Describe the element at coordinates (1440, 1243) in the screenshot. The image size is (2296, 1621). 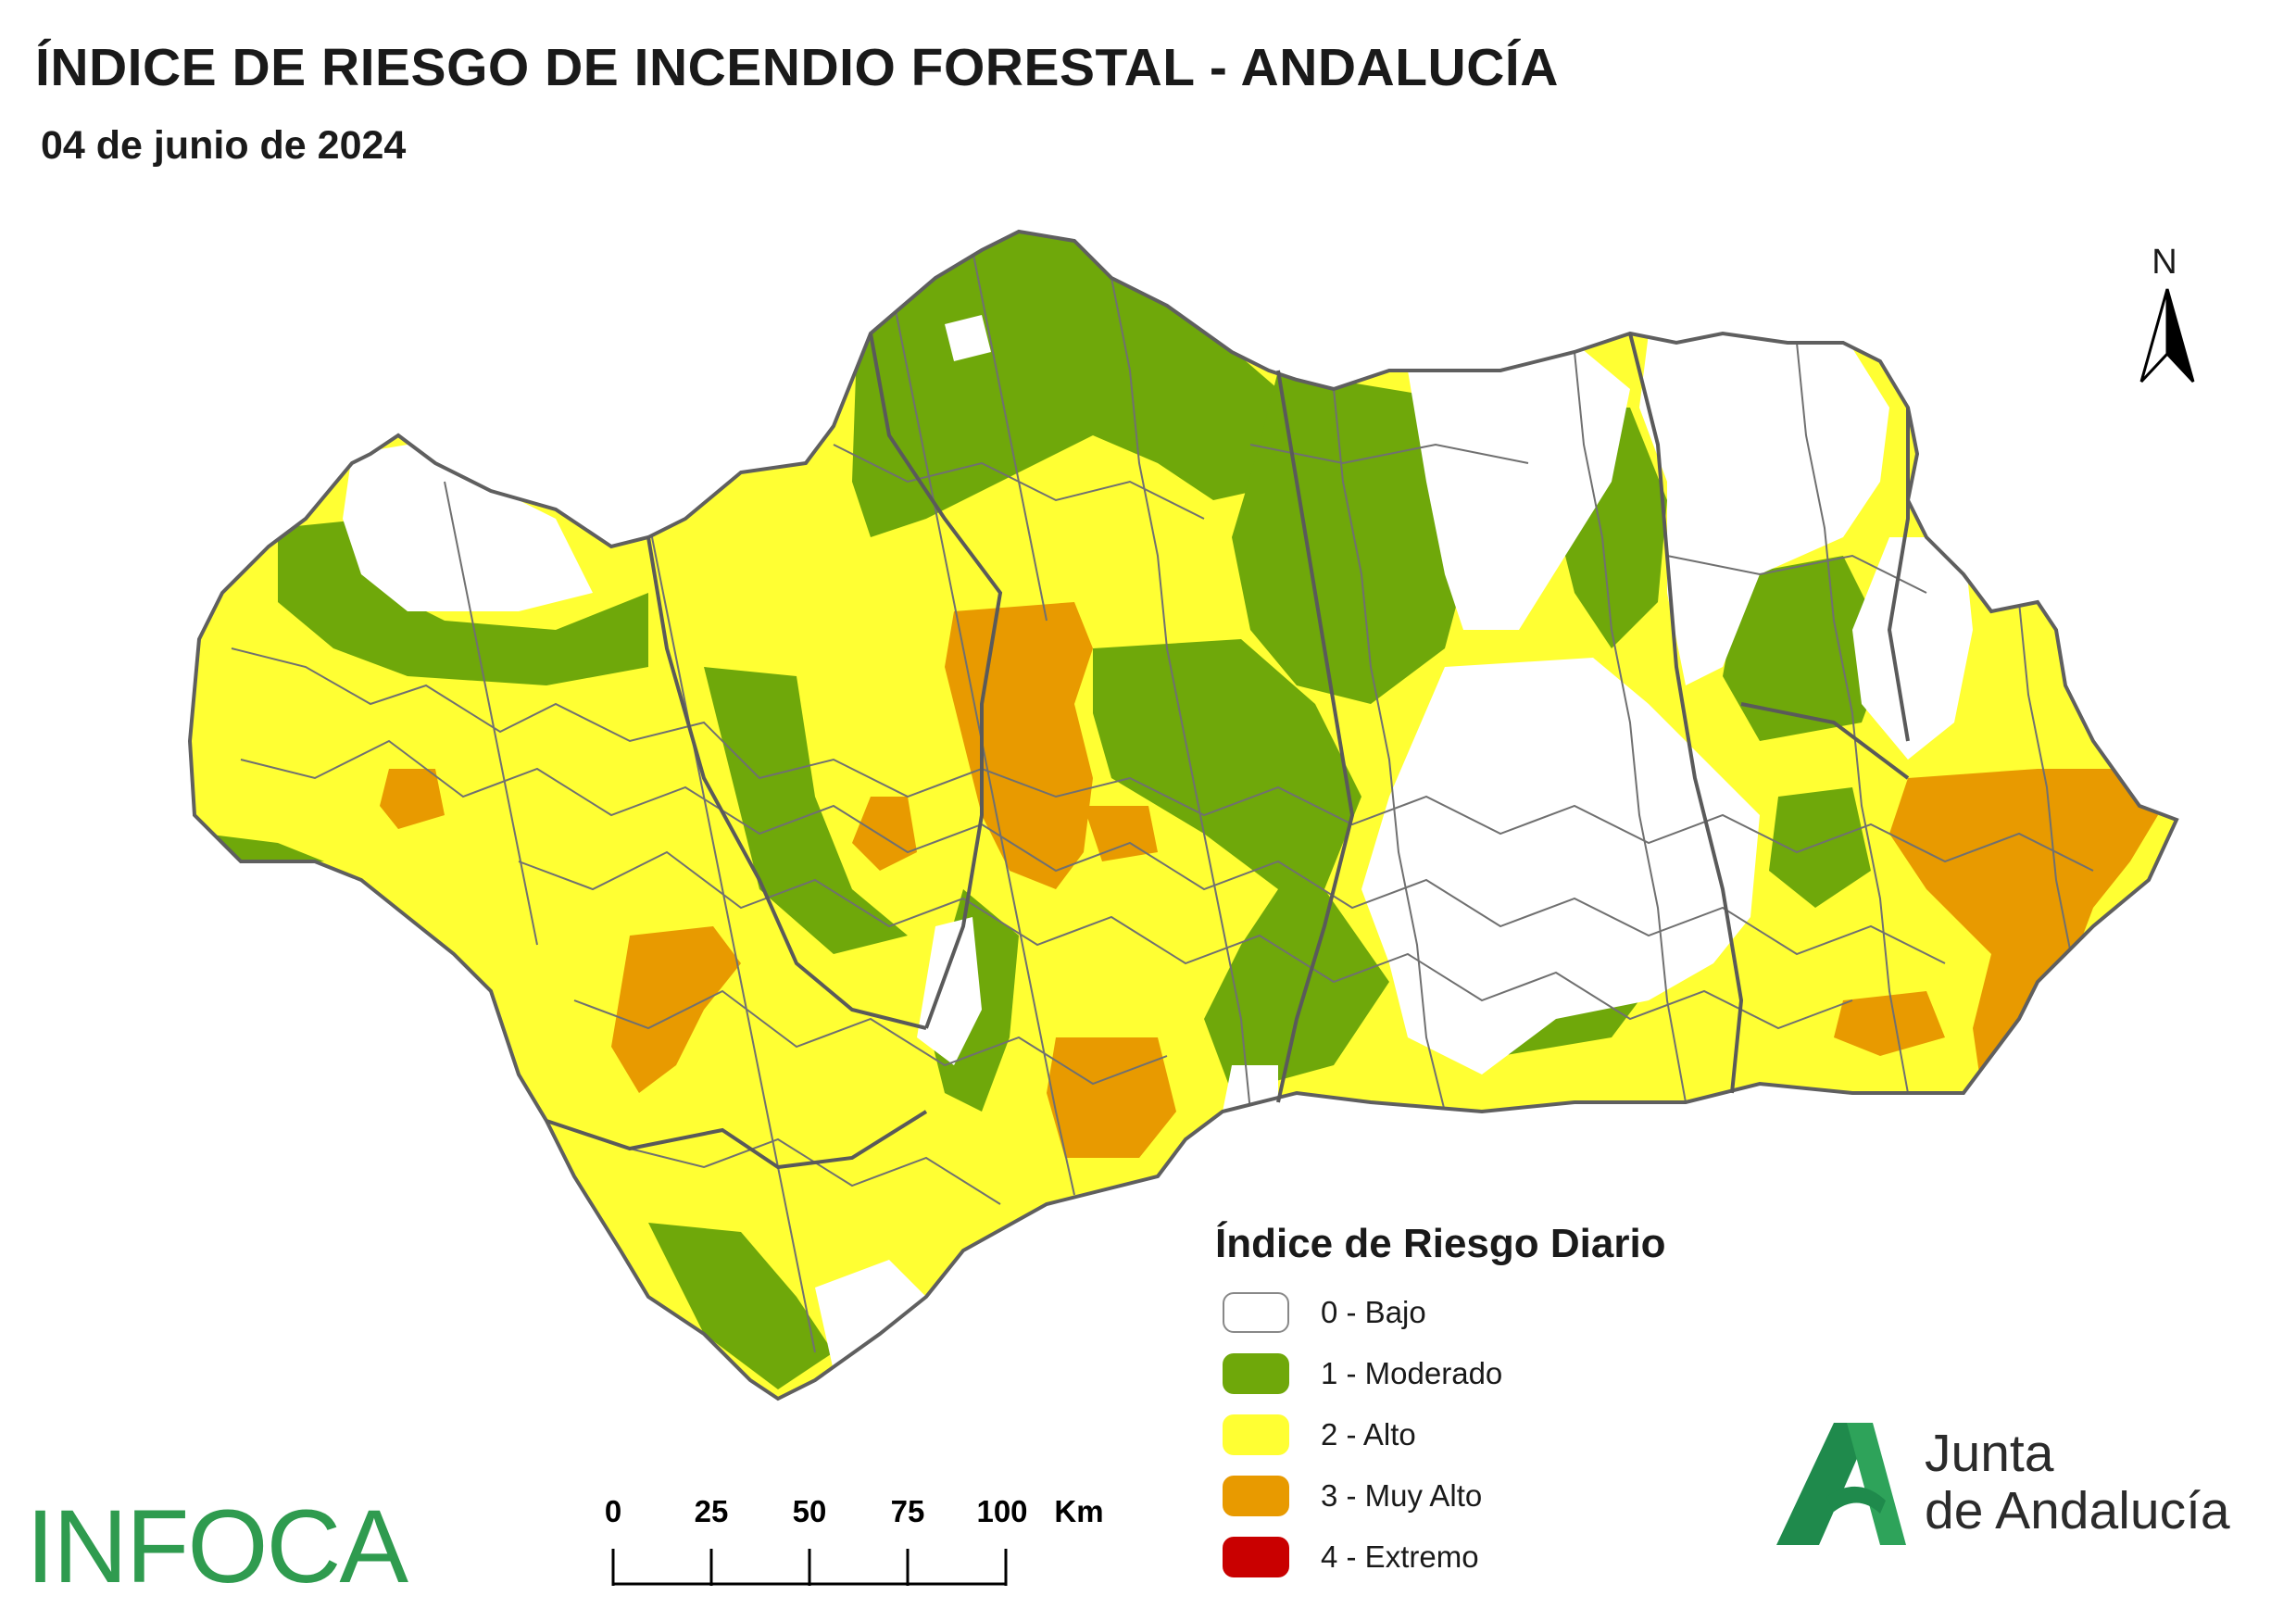
I see `legend-title: Índice de Riesgo Diario` at that location.